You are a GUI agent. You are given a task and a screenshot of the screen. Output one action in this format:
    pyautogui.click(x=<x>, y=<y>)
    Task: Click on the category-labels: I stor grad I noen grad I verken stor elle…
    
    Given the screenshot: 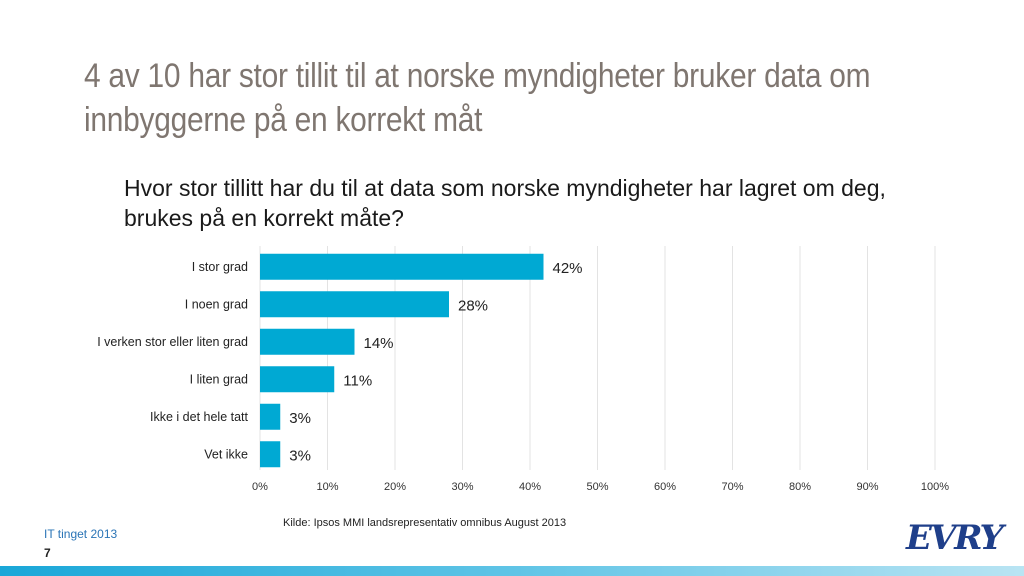 What is the action you would take?
    pyautogui.click(x=172, y=361)
    